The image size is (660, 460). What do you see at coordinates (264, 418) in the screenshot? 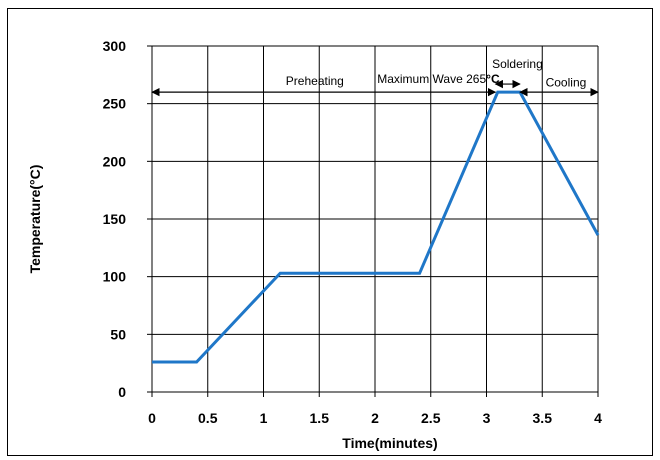
I see `x-tick-label: 1` at bounding box center [264, 418].